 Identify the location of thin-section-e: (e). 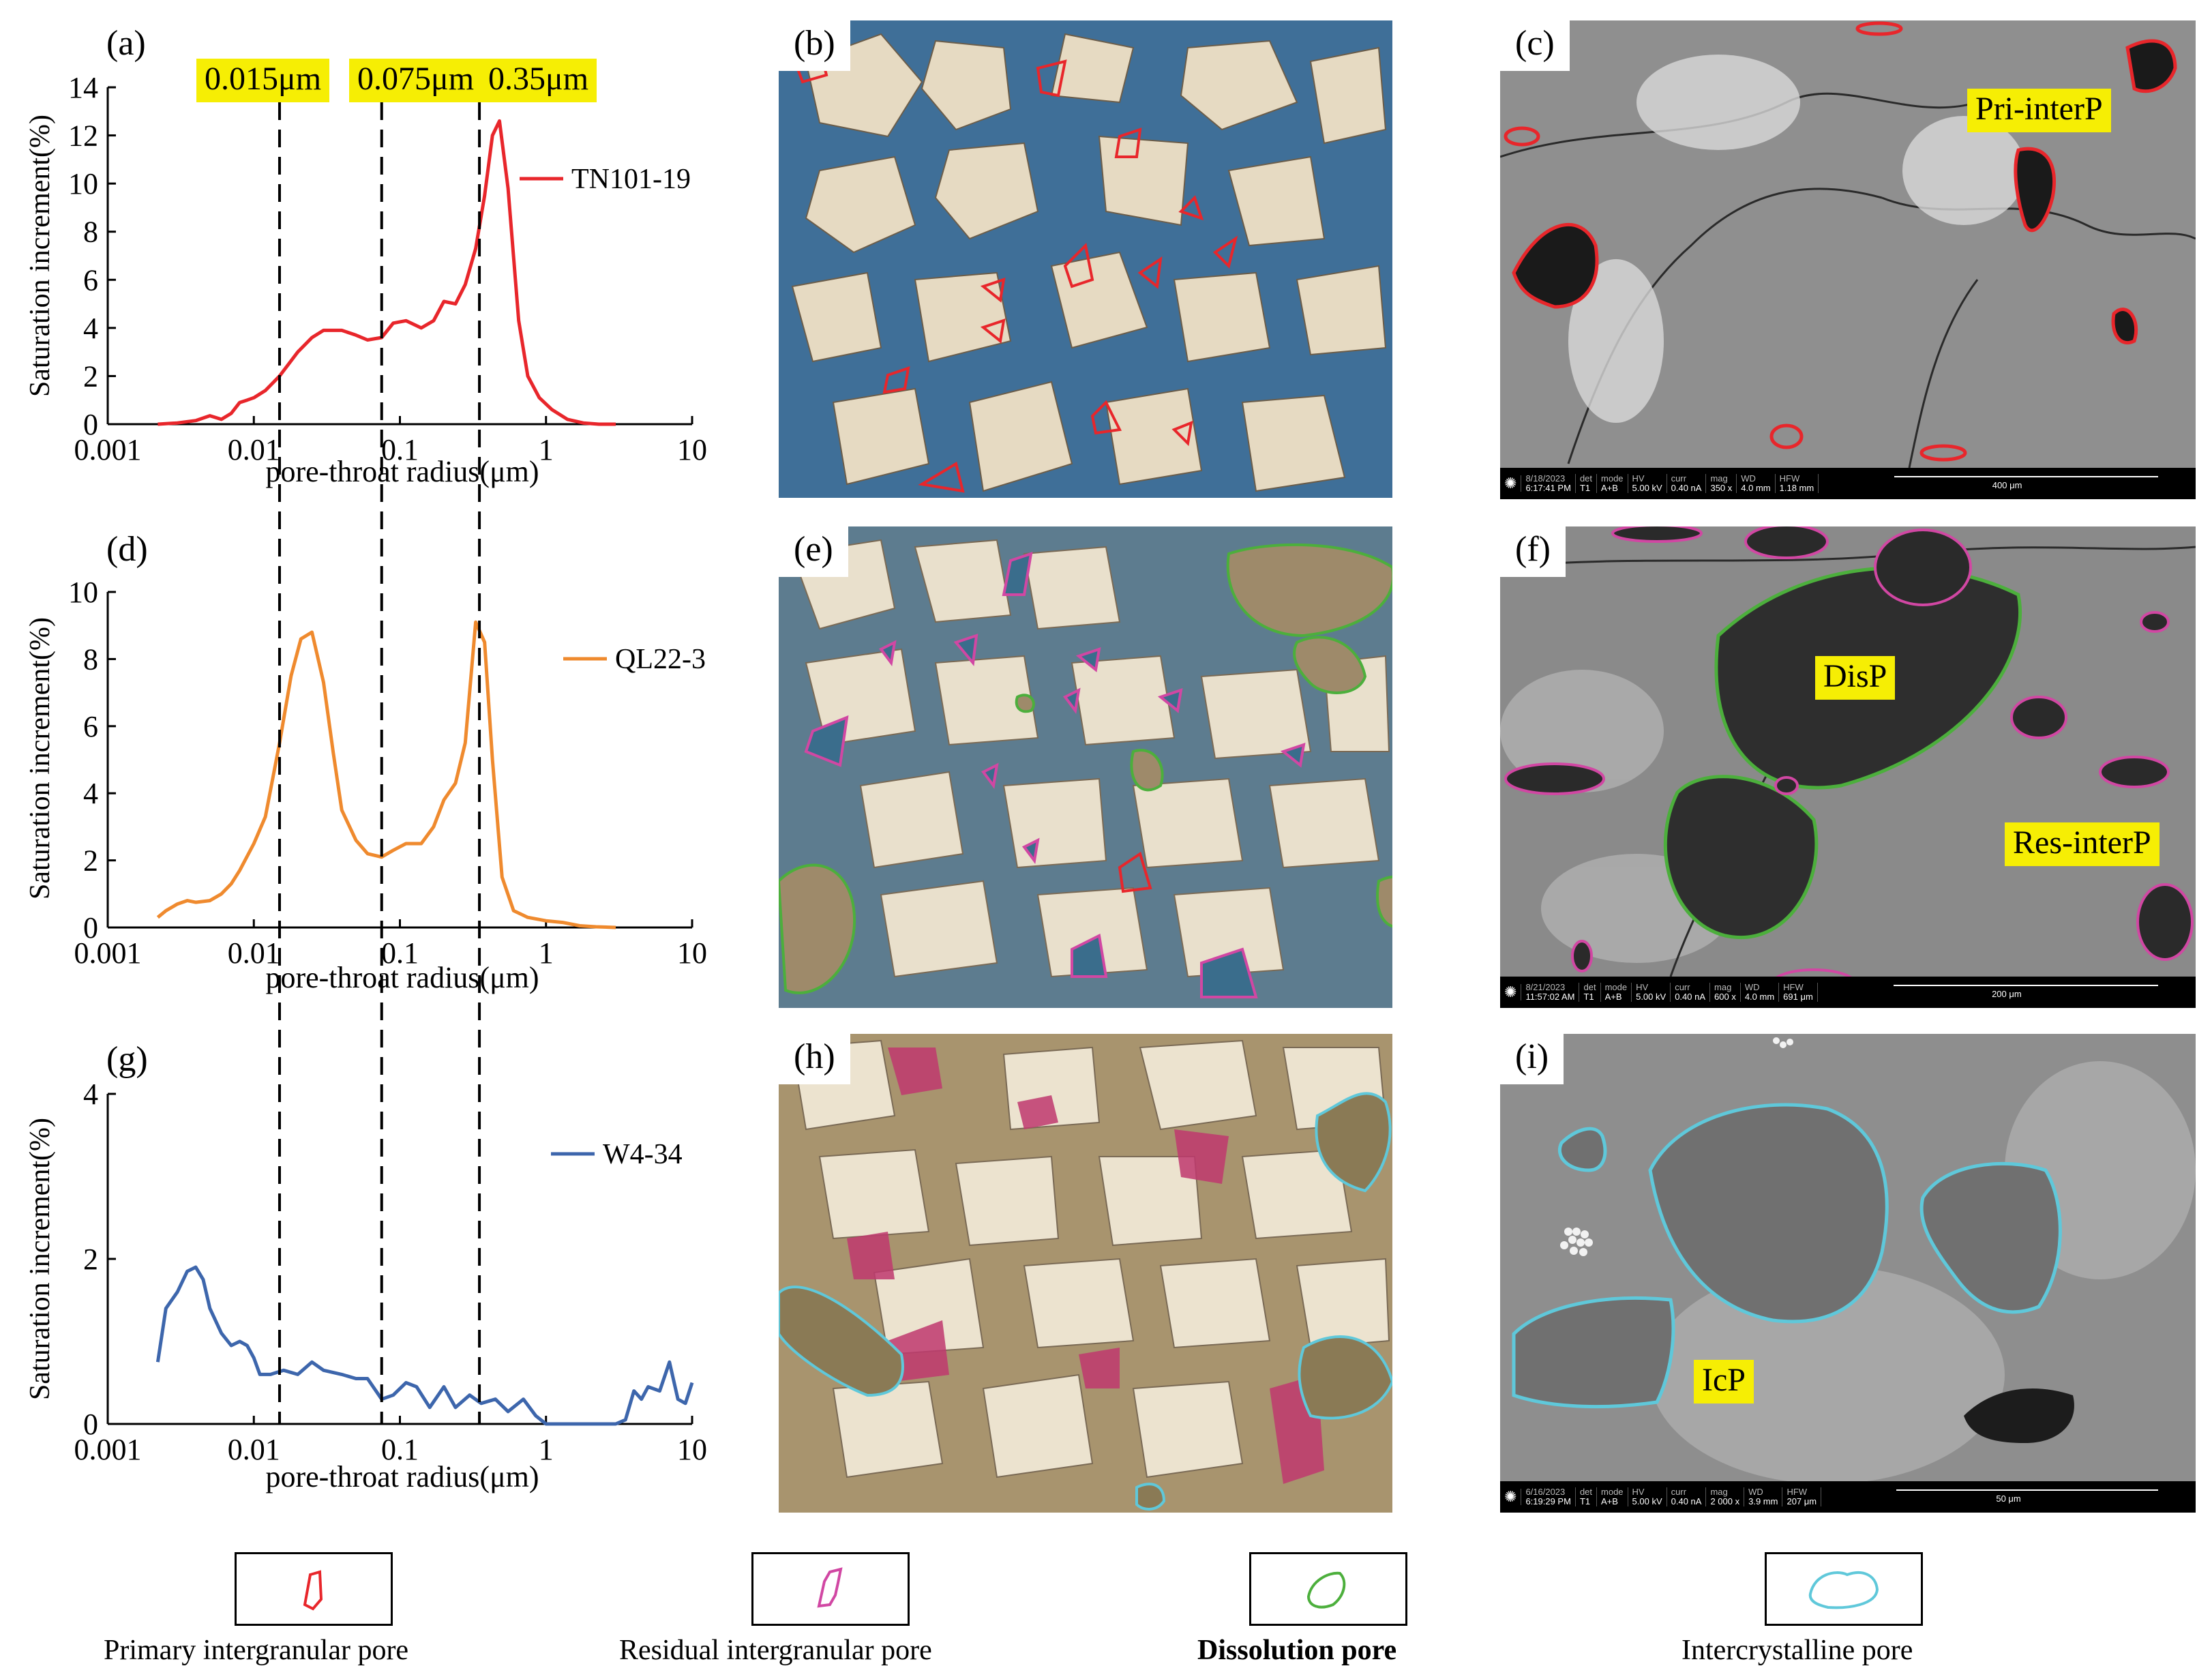
(1085, 767).